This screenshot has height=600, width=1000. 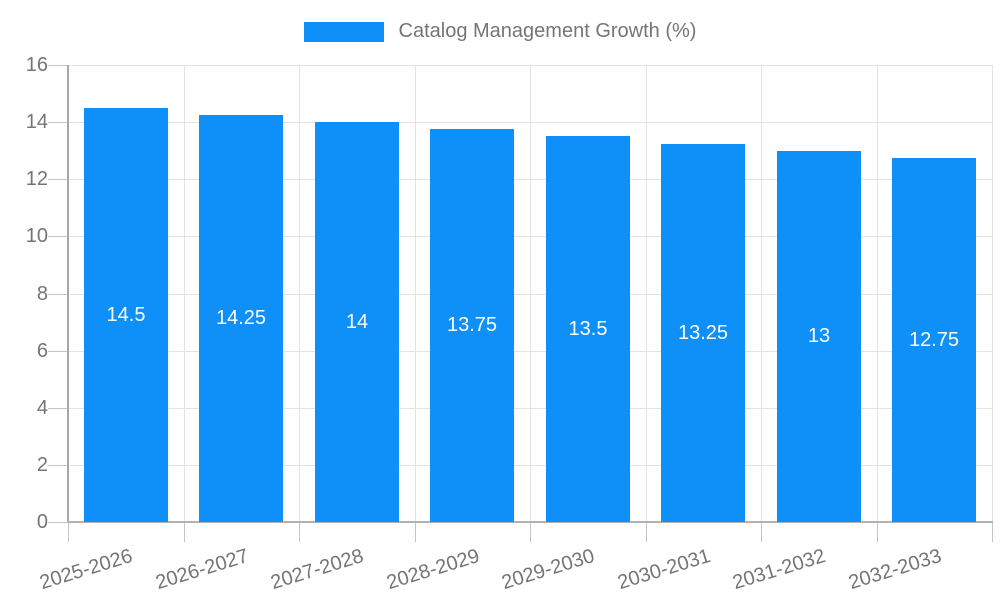 I want to click on bar-value-label: 13.5, so click(x=588, y=328).